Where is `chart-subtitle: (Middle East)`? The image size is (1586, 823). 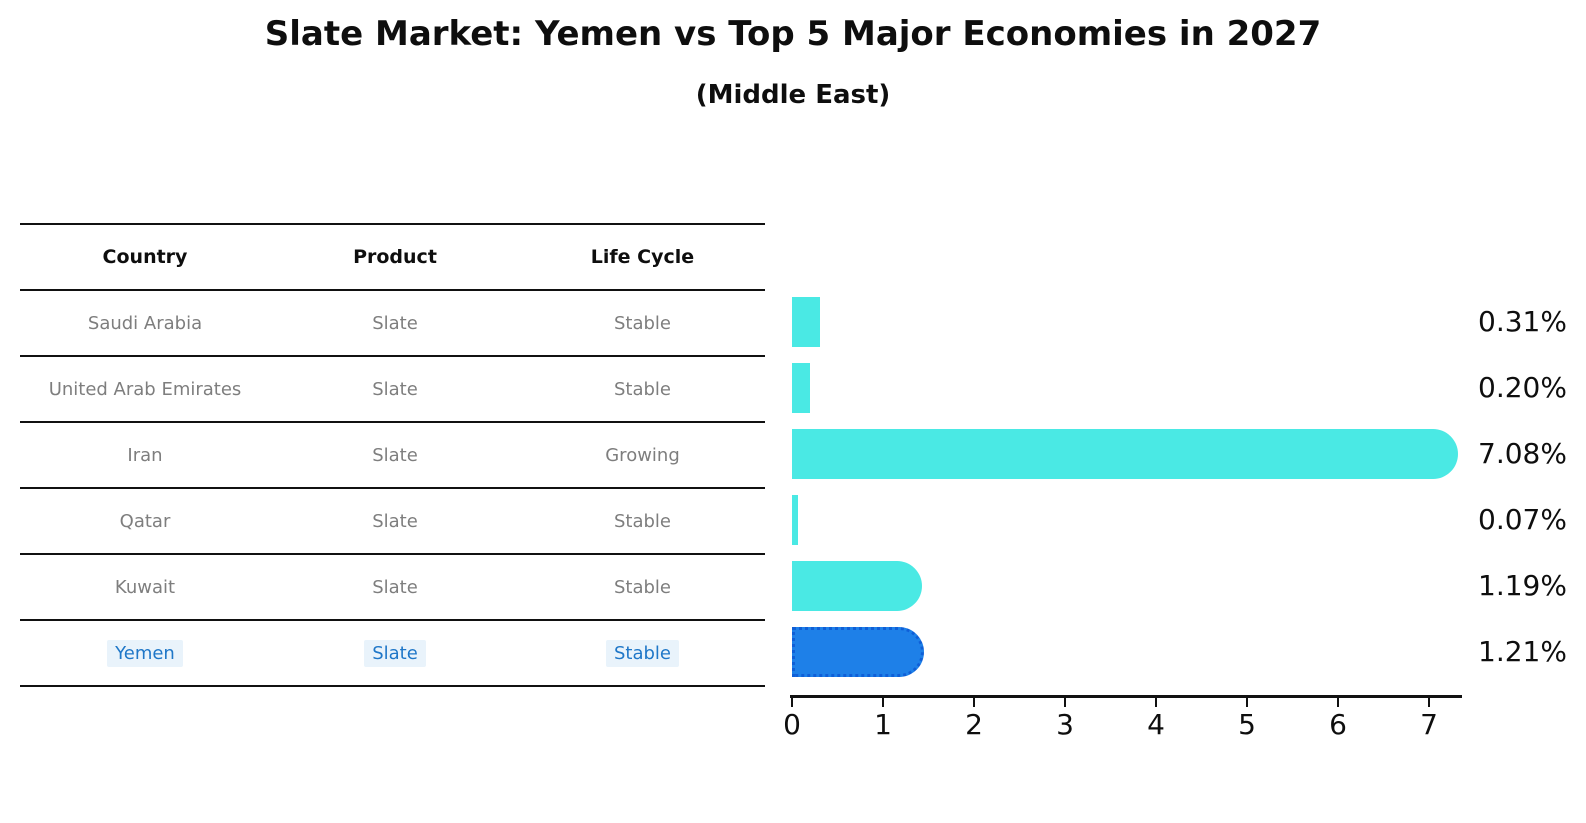
chart-subtitle: (Middle East) is located at coordinates (793, 95).